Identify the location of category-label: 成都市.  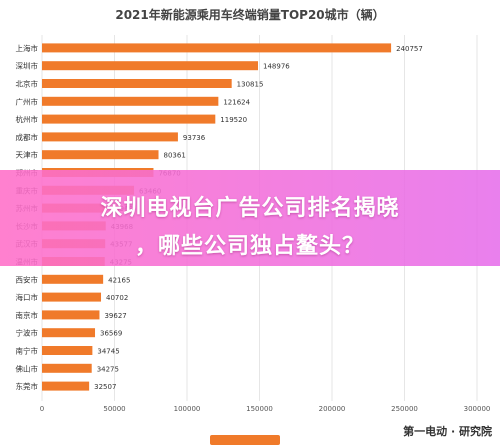
(27, 137).